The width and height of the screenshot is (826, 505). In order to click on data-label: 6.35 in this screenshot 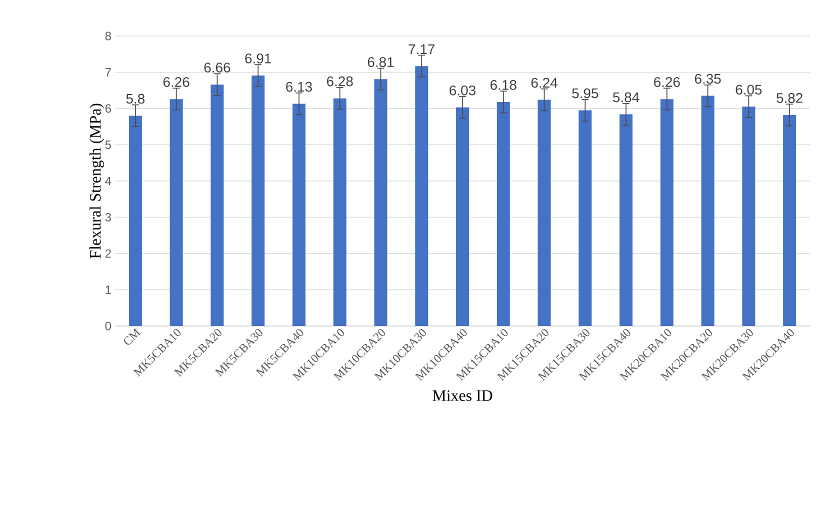, I will do `click(707, 79)`.